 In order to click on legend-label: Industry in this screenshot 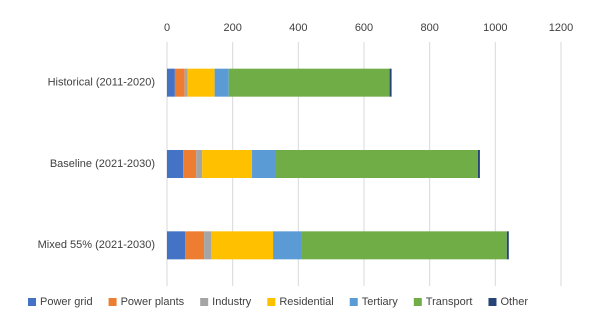, I will do `click(232, 302)`.